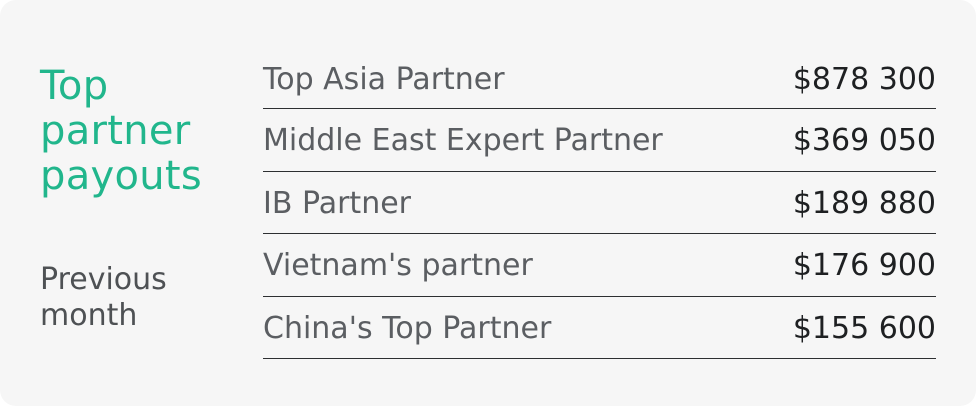  Describe the element at coordinates (103, 297) in the screenshot. I see `period-label: Previous month` at that location.